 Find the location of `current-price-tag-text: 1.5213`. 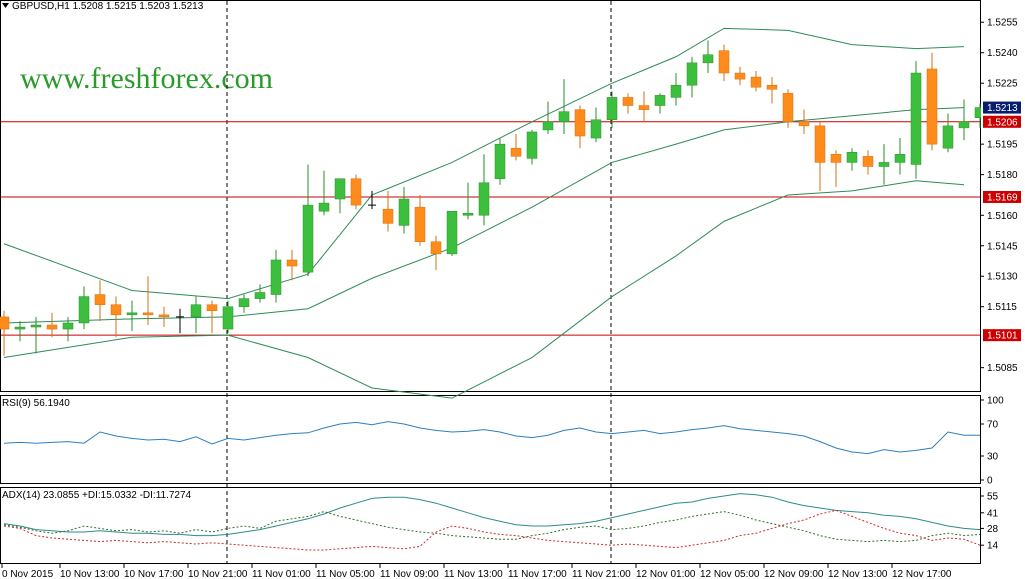

current-price-tag-text: 1.5213 is located at coordinates (1002, 108).